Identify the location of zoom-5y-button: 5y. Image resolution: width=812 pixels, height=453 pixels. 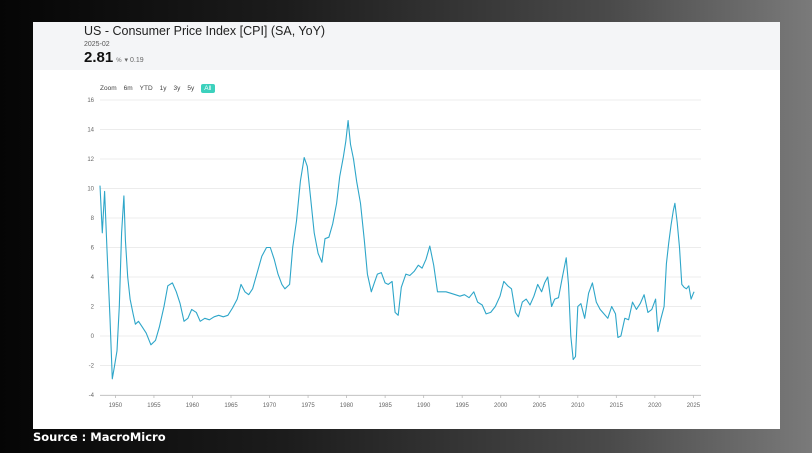
(191, 88).